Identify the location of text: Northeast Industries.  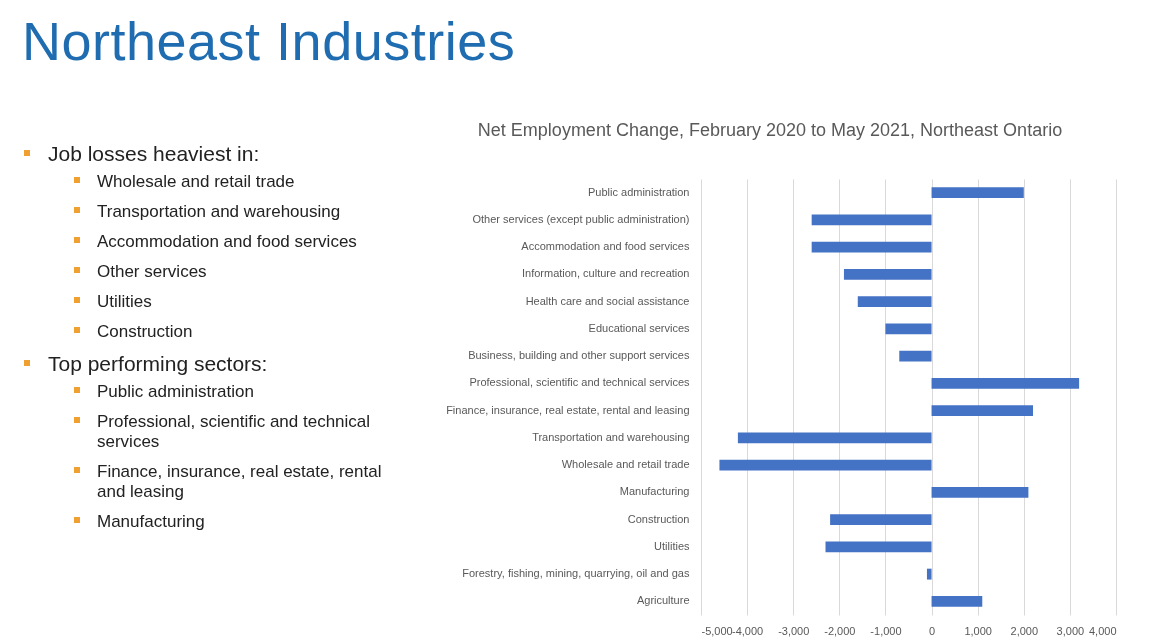
(269, 41).